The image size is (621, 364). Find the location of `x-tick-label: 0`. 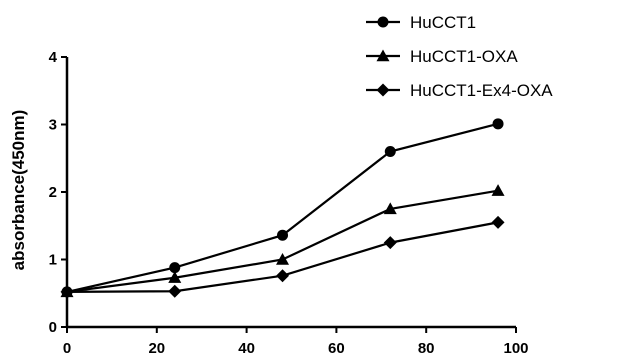

x-tick-label: 0 is located at coordinates (67, 348).